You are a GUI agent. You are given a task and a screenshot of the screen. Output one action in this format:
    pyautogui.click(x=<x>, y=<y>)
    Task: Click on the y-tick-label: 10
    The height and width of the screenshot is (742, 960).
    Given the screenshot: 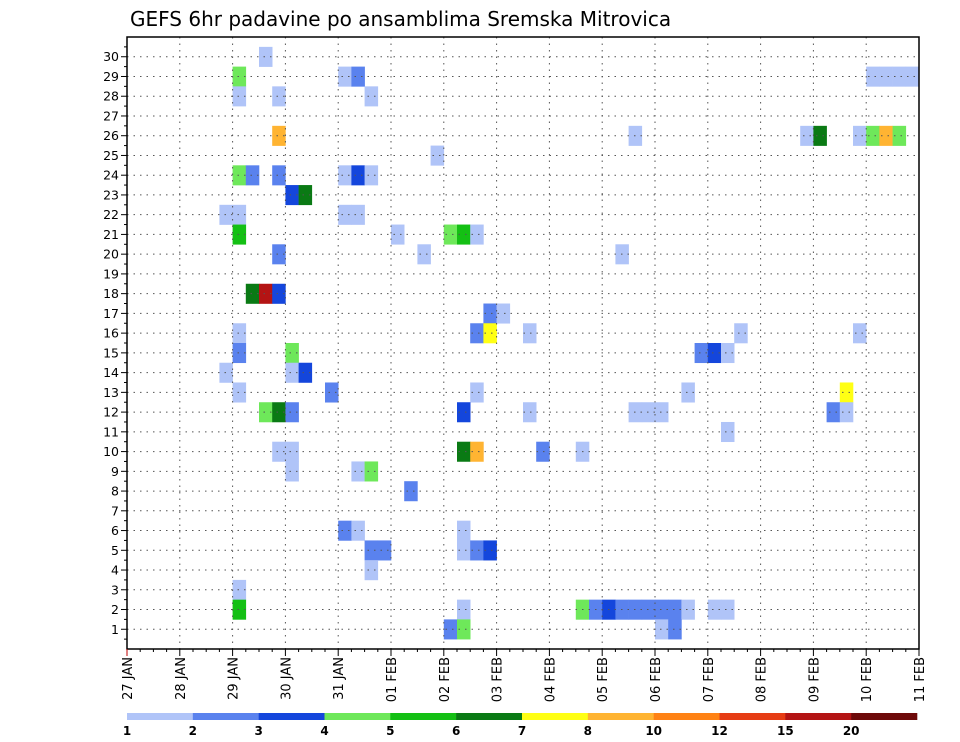 What is the action you would take?
    pyautogui.click(x=111, y=451)
    